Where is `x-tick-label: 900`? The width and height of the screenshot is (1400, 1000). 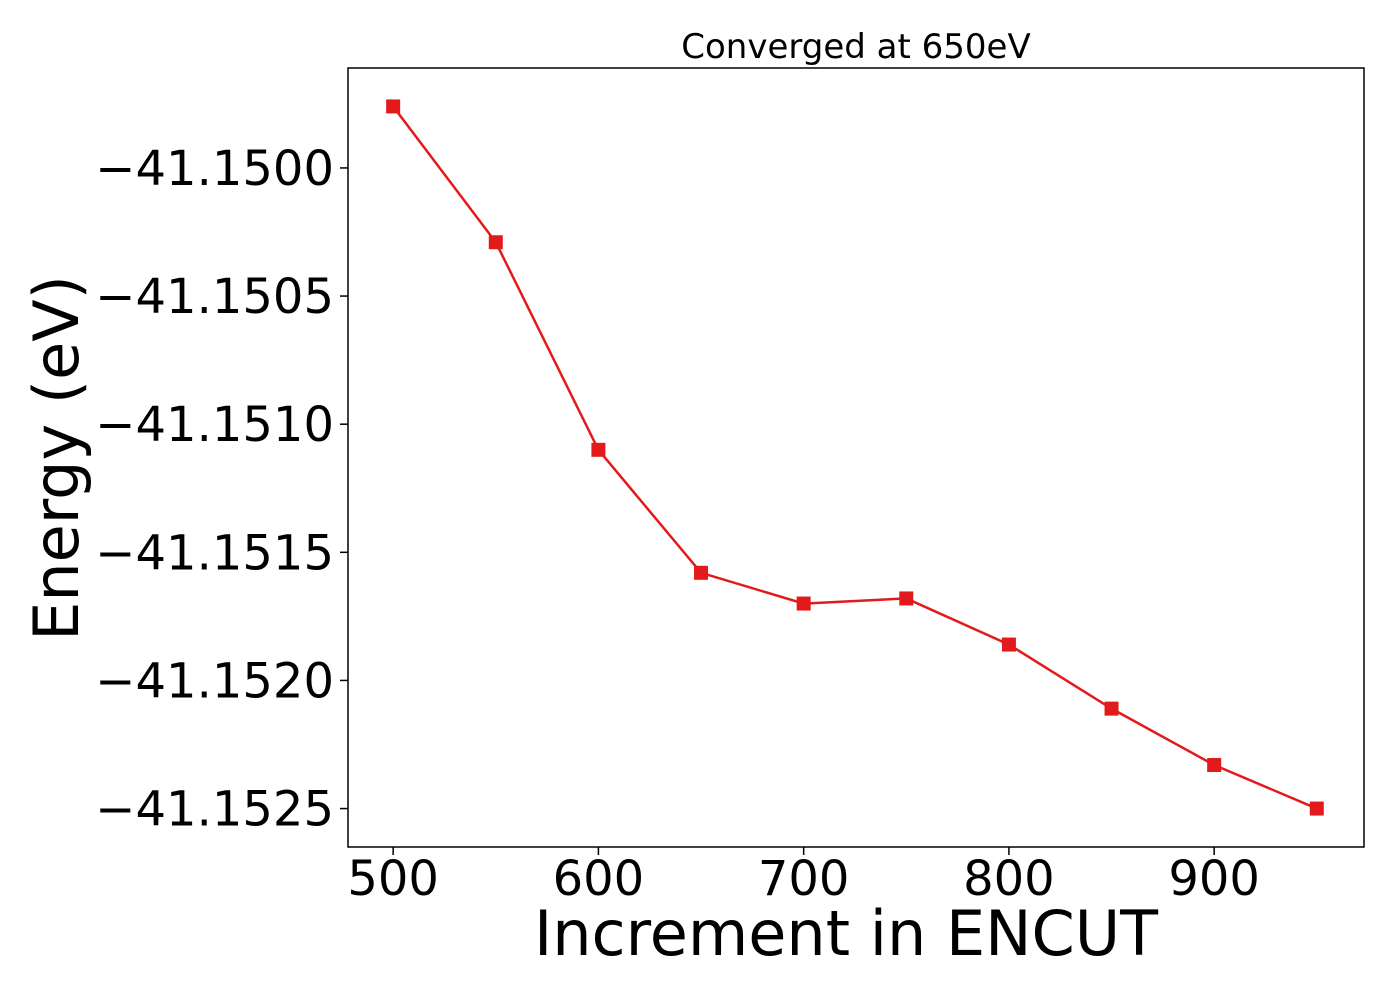
x-tick-label: 900 is located at coordinates (1214, 879).